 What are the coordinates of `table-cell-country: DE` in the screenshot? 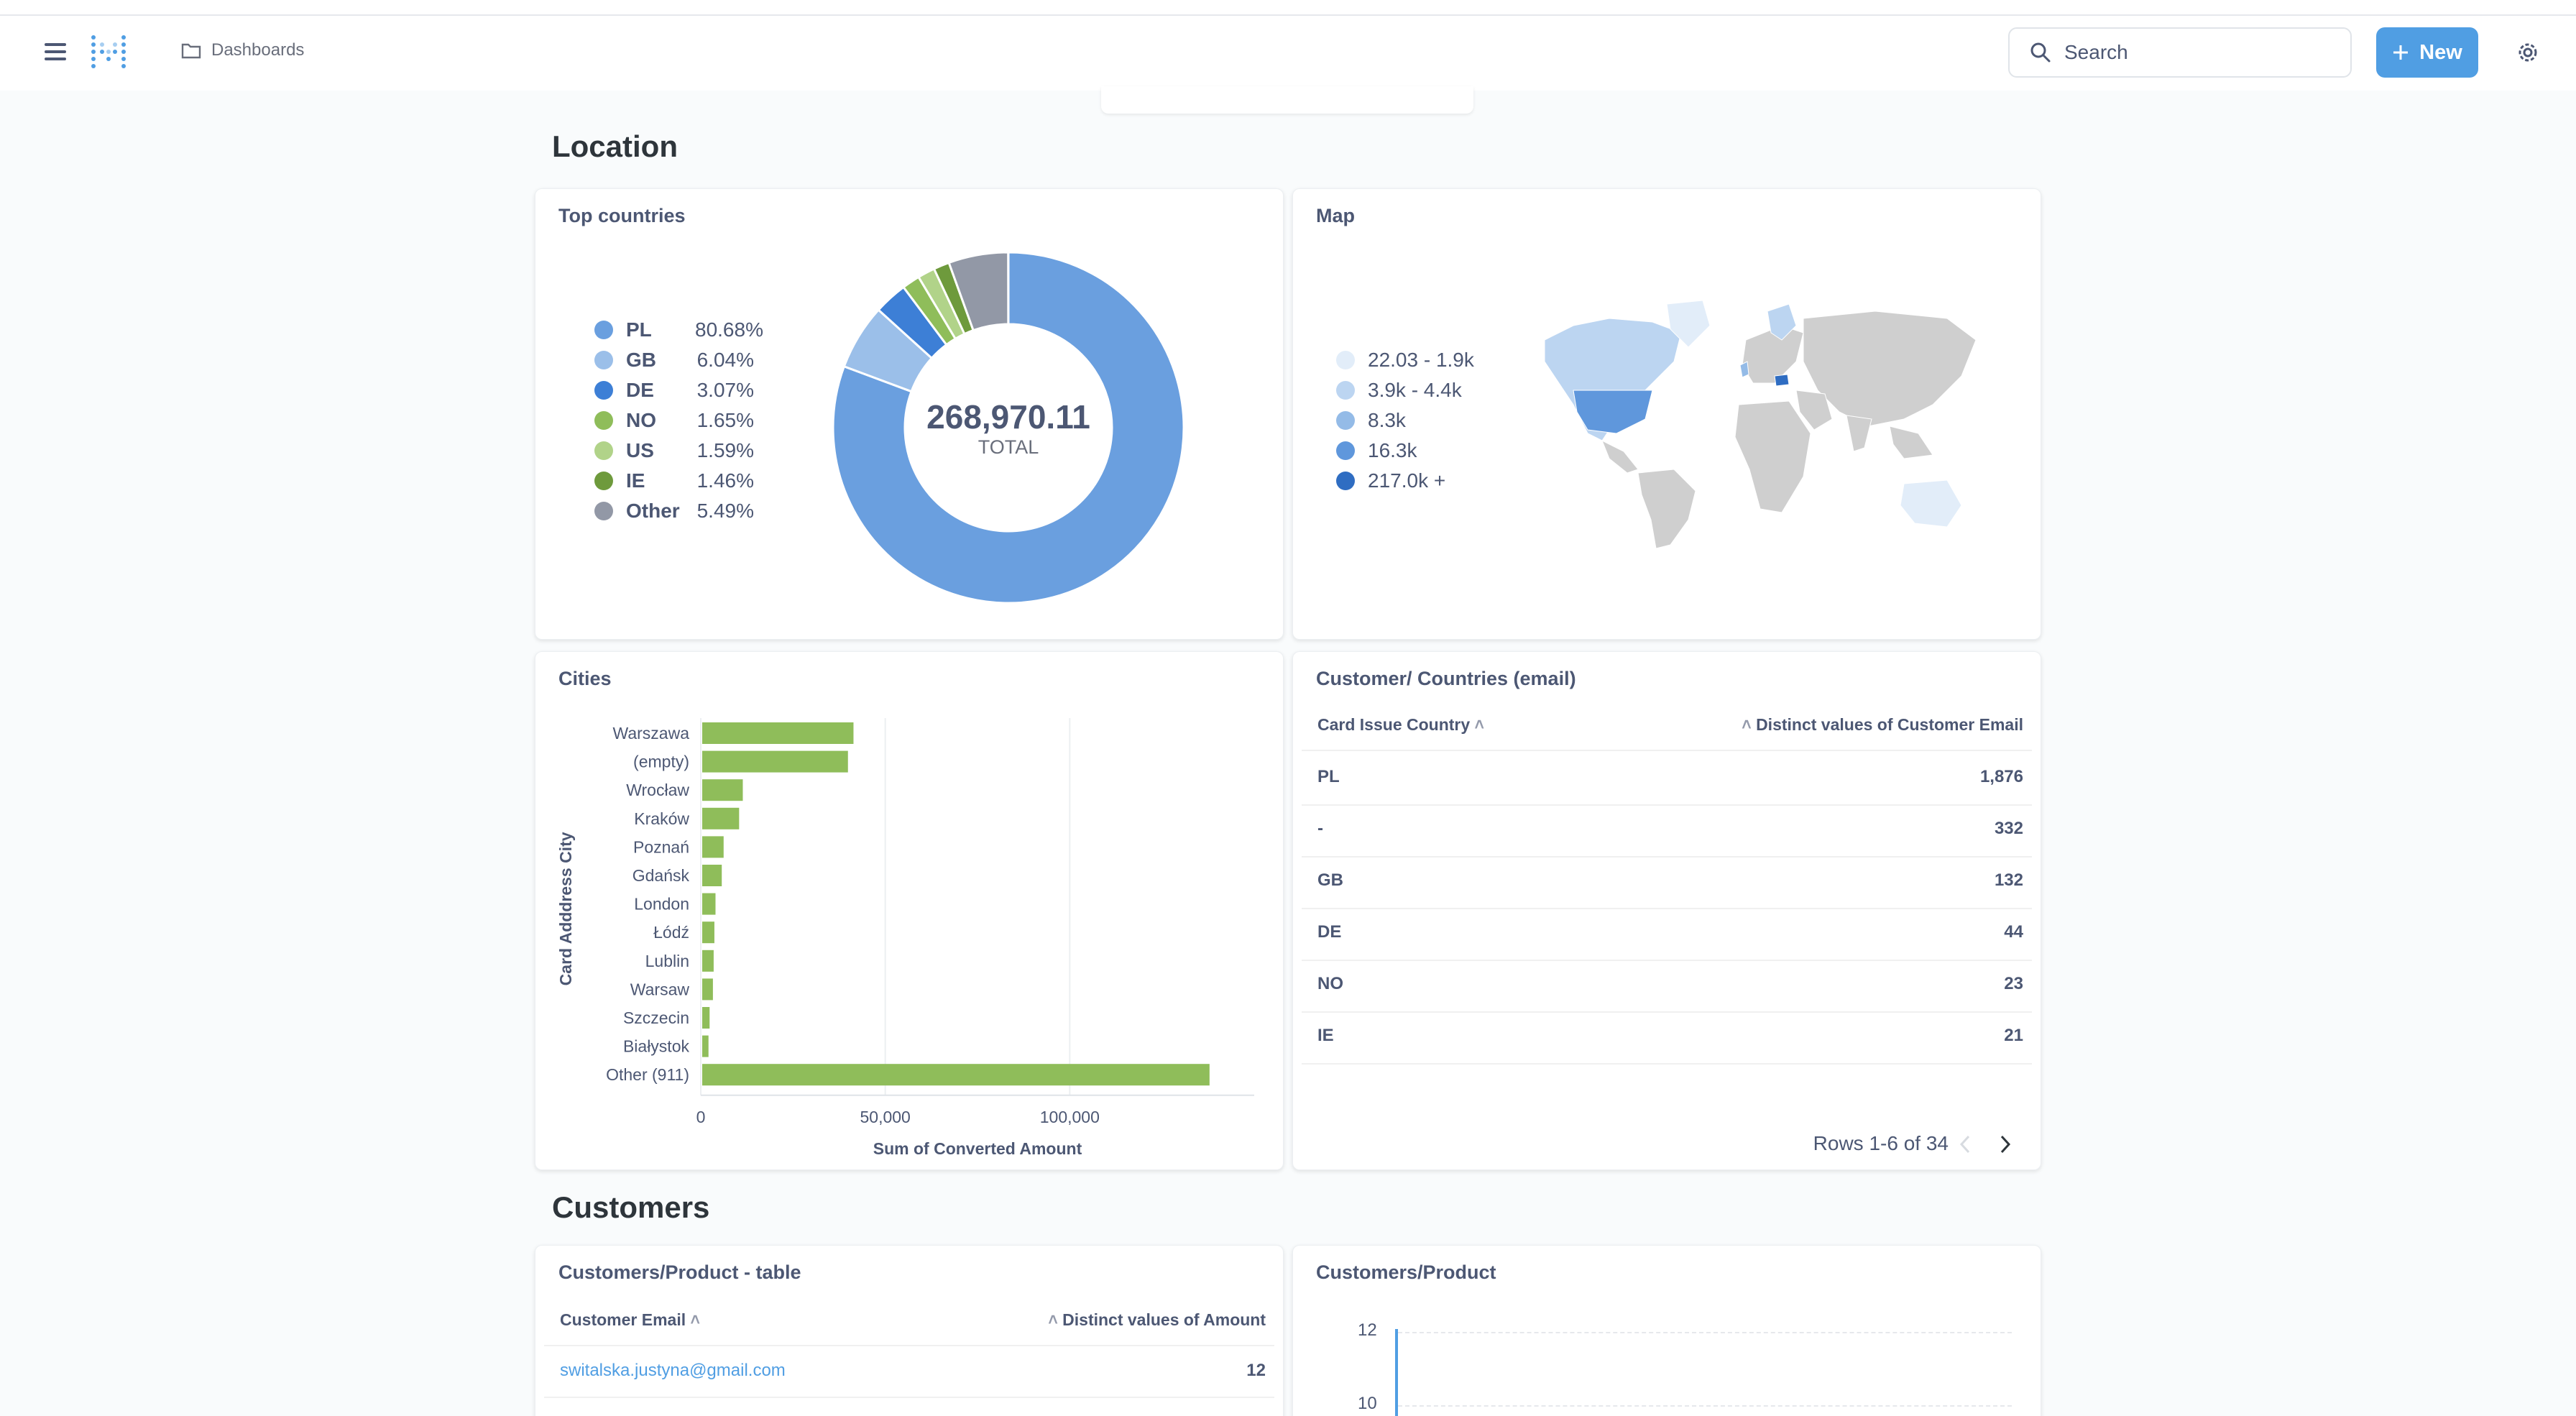 It's located at (1329, 932).